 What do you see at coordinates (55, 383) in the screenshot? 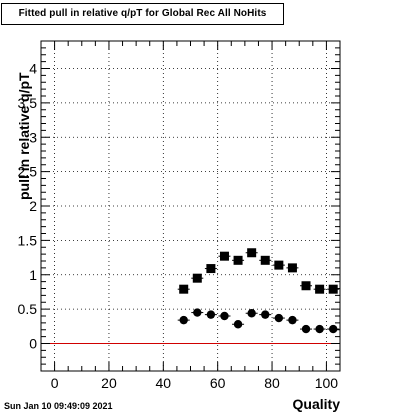
I see `x-tick-label: 0` at bounding box center [55, 383].